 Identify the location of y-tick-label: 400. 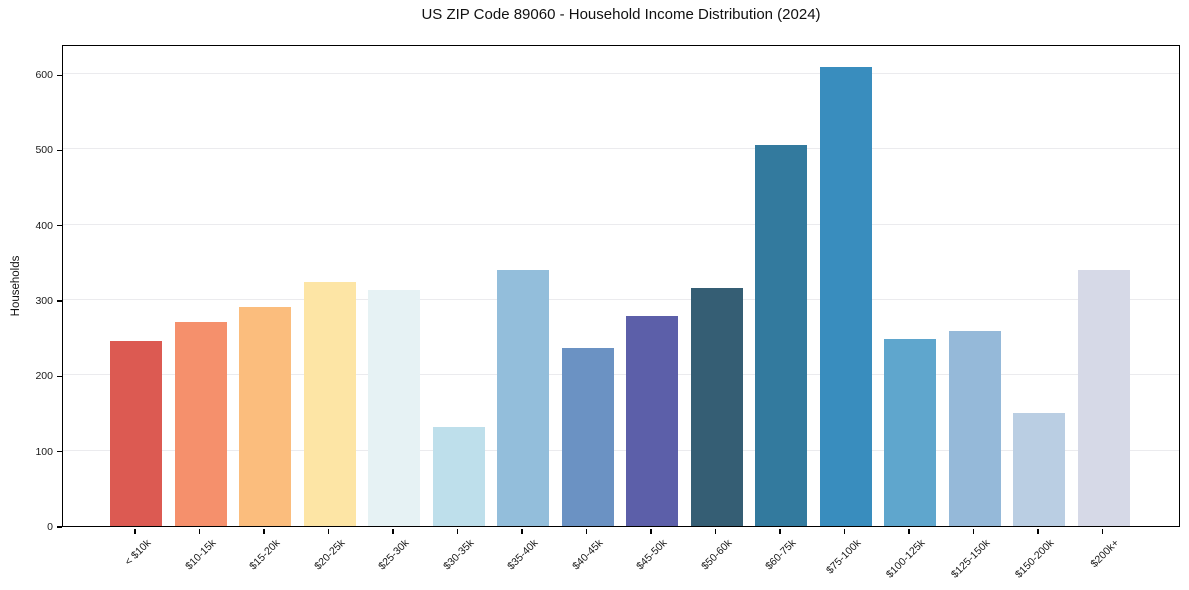
(44, 225).